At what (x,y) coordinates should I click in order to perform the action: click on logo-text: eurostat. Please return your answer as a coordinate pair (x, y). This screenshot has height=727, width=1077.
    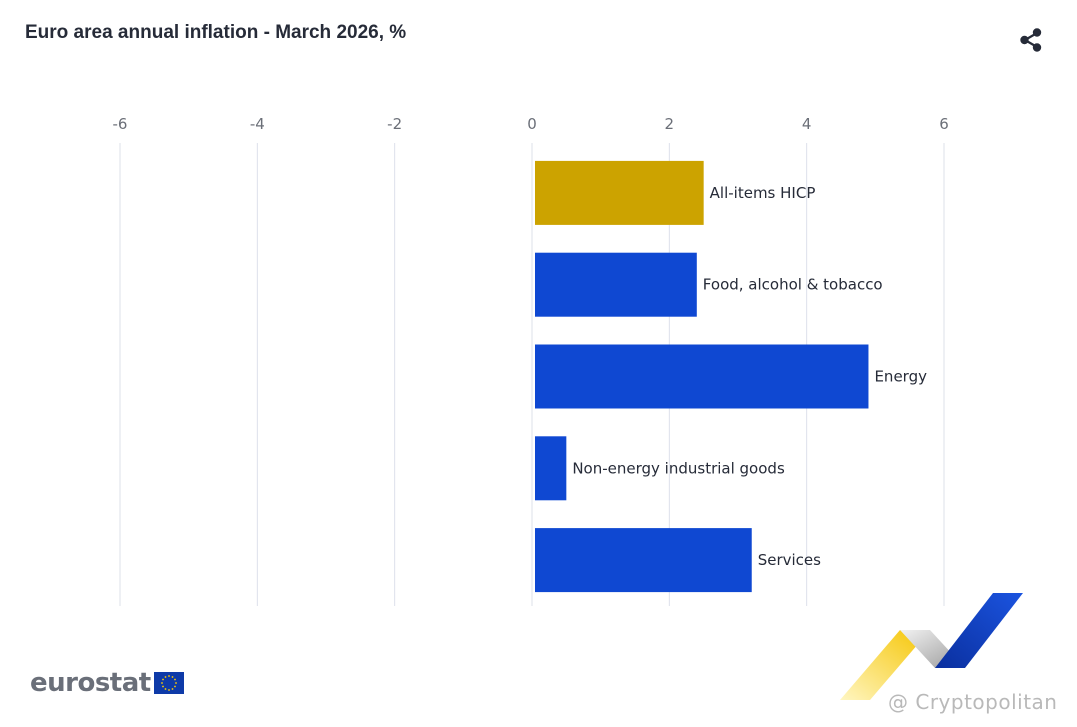
    Looking at the image, I should click on (90, 683).